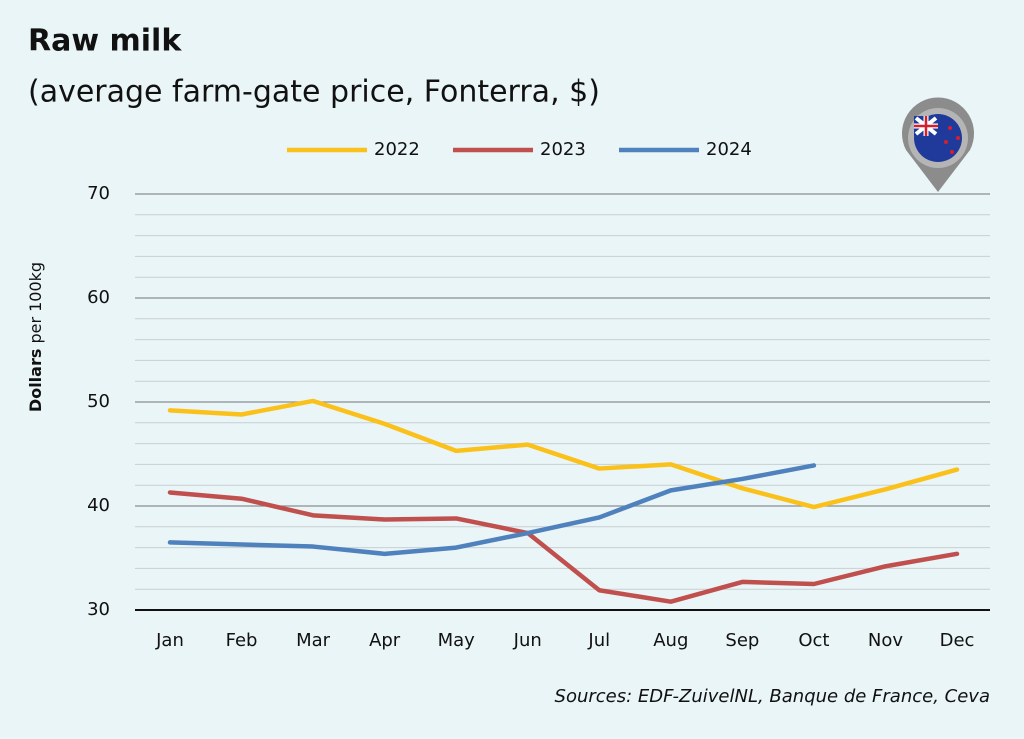 This screenshot has width=1024, height=739. Describe the element at coordinates (938, 144) in the screenshot. I see `flag-pin` at that location.